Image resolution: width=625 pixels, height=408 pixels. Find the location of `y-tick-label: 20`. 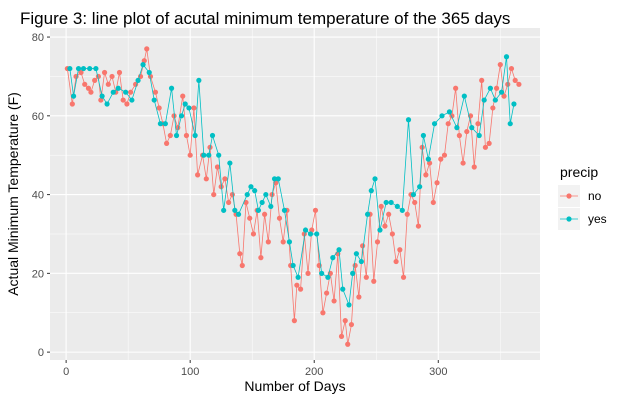

y-tick-label: 20 is located at coordinates (38, 274).